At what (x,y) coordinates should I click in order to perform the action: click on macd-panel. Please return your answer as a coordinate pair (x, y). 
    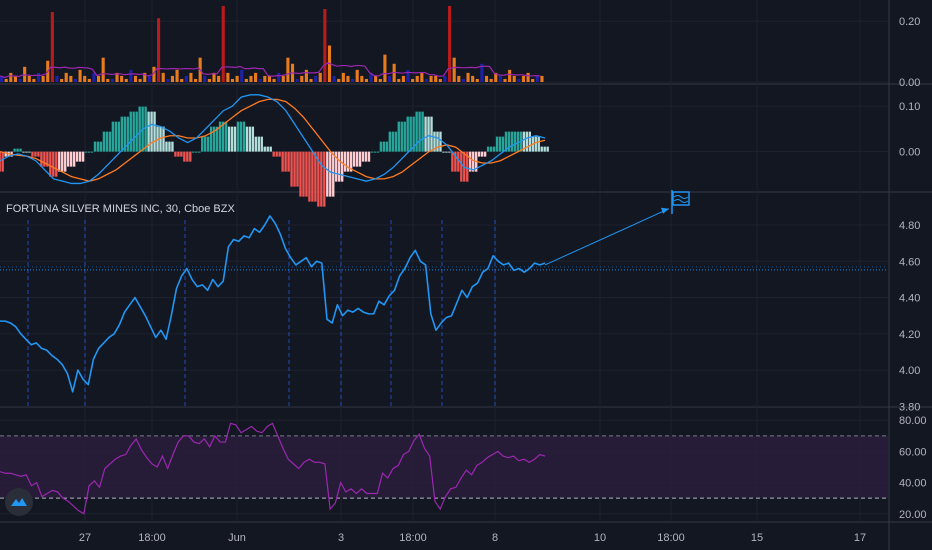
    Looking at the image, I should click on (274, 150).